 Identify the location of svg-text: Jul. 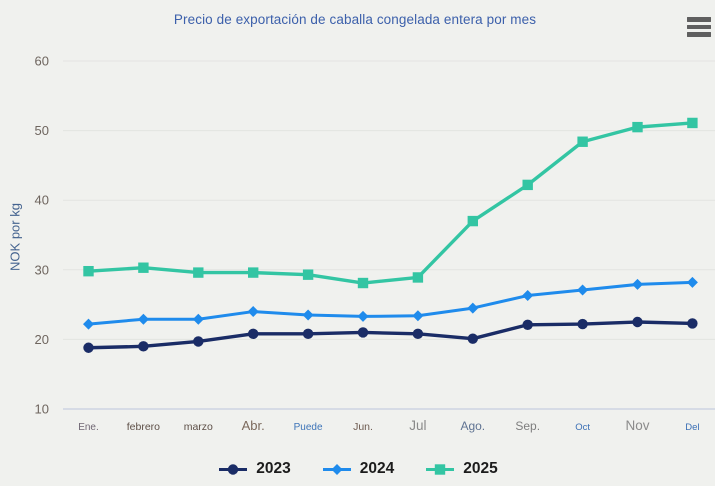
(417, 425).